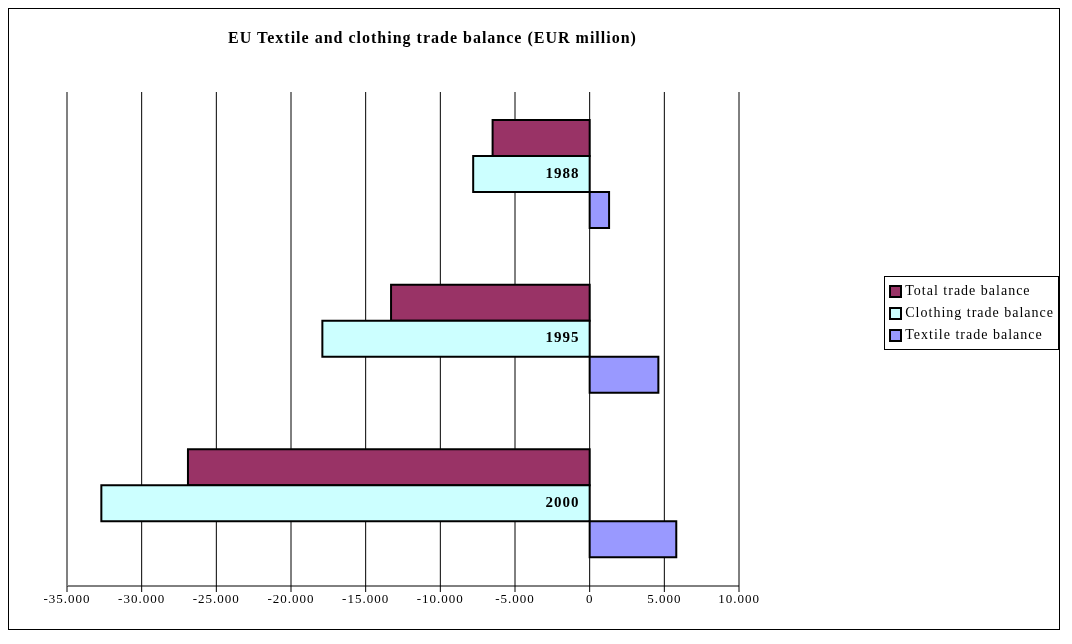 The width and height of the screenshot is (1072, 644). What do you see at coordinates (515, 599) in the screenshot?
I see `x-tick-label: -5.000` at bounding box center [515, 599].